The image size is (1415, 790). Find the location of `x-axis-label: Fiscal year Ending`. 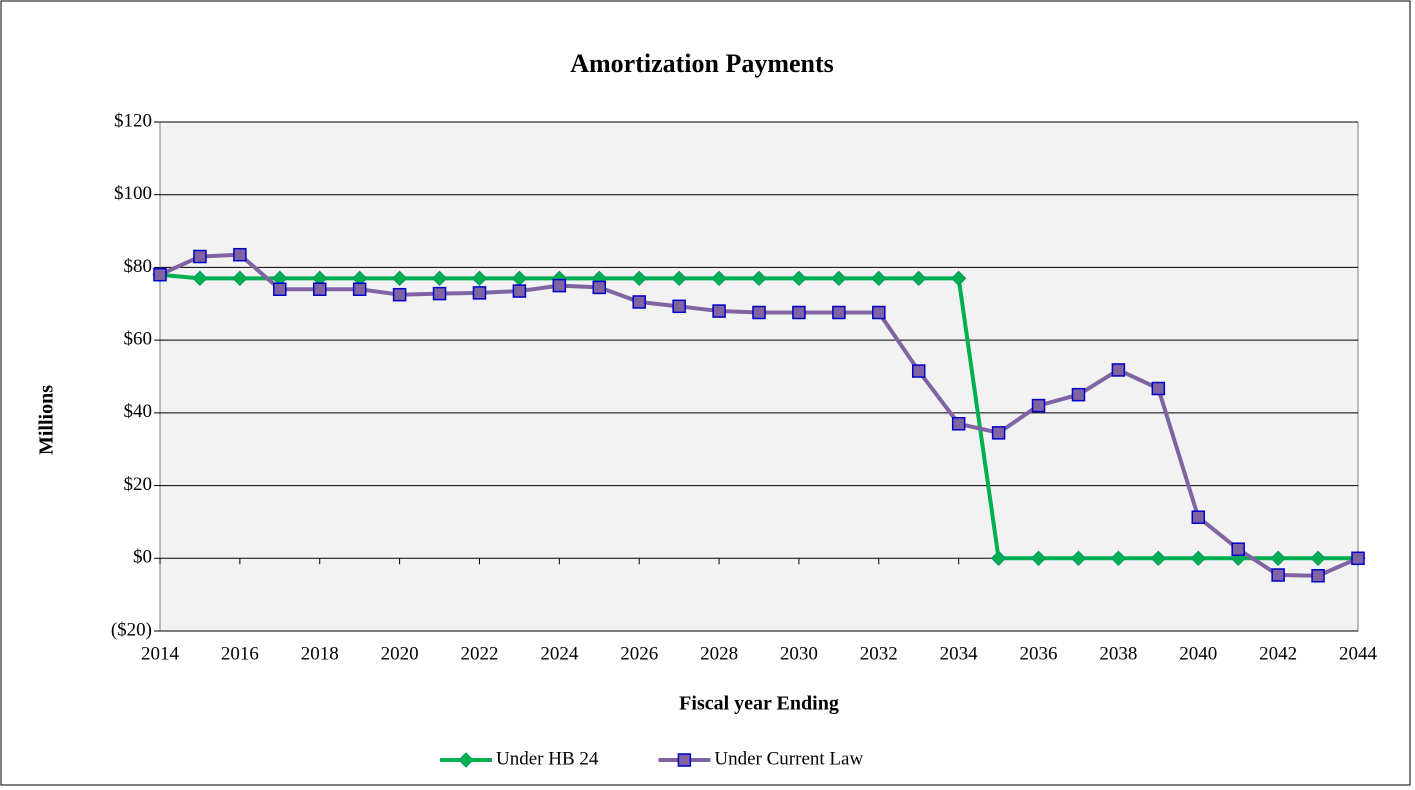

x-axis-label: Fiscal year Ending is located at coordinates (759, 704).